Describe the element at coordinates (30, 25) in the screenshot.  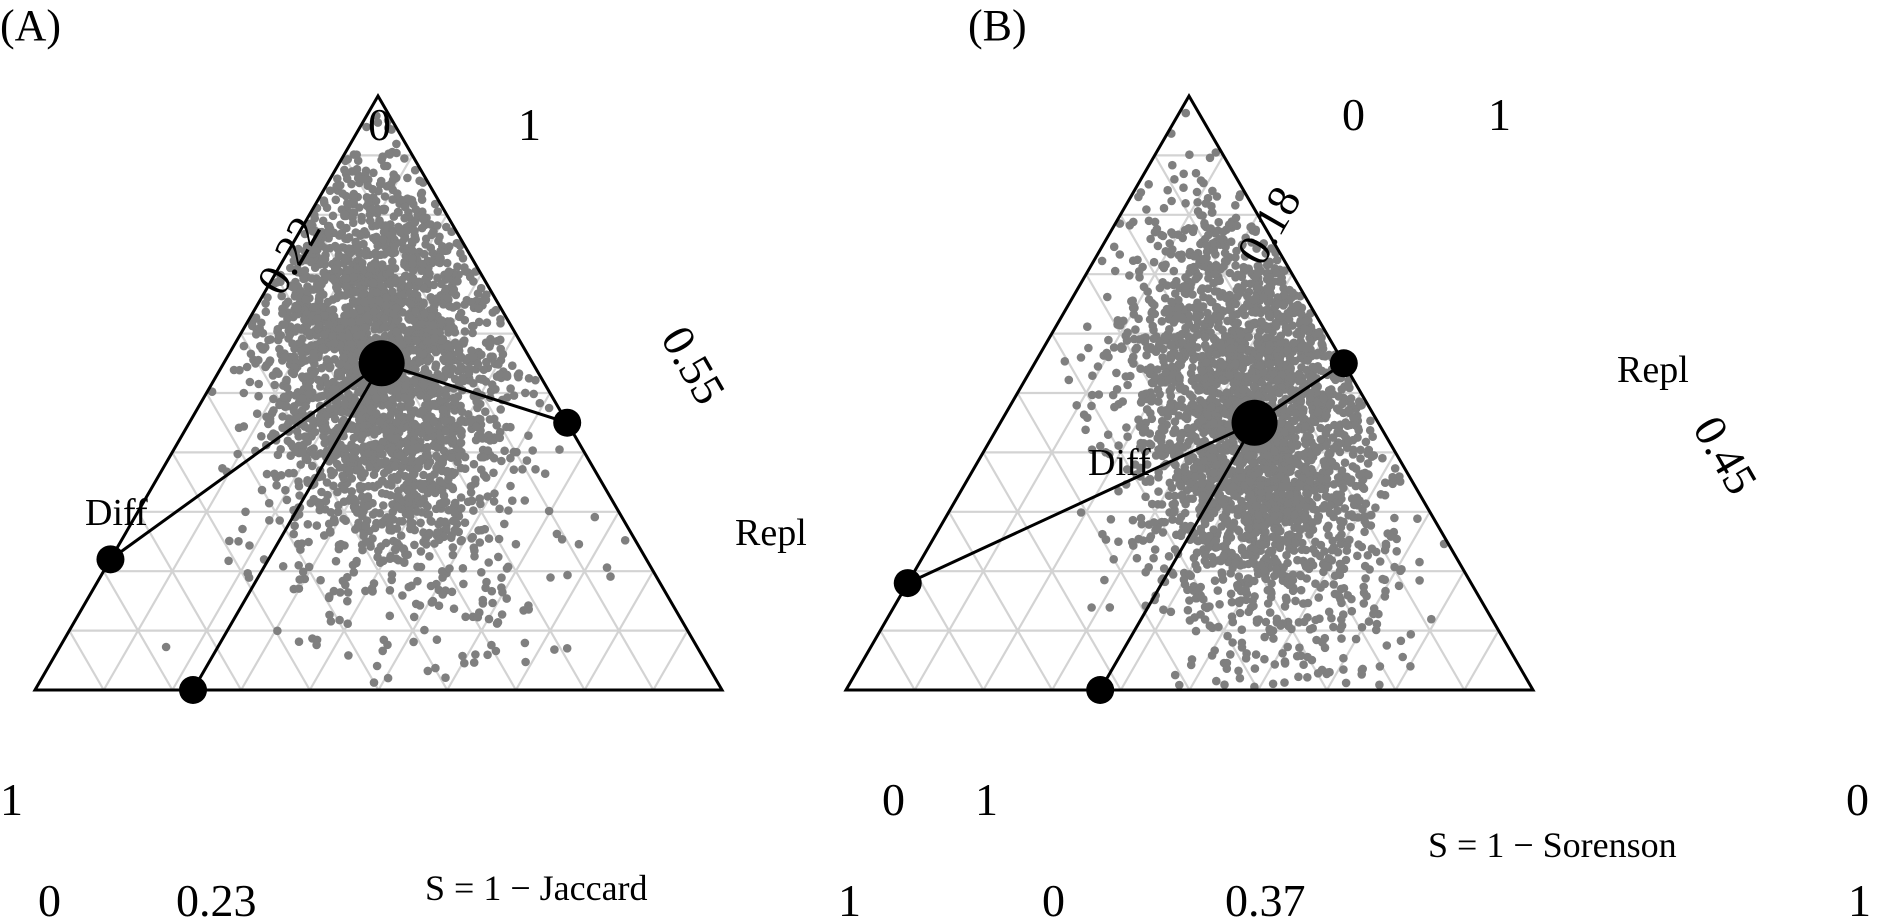
I see `panel-label-a: (A)` at that location.